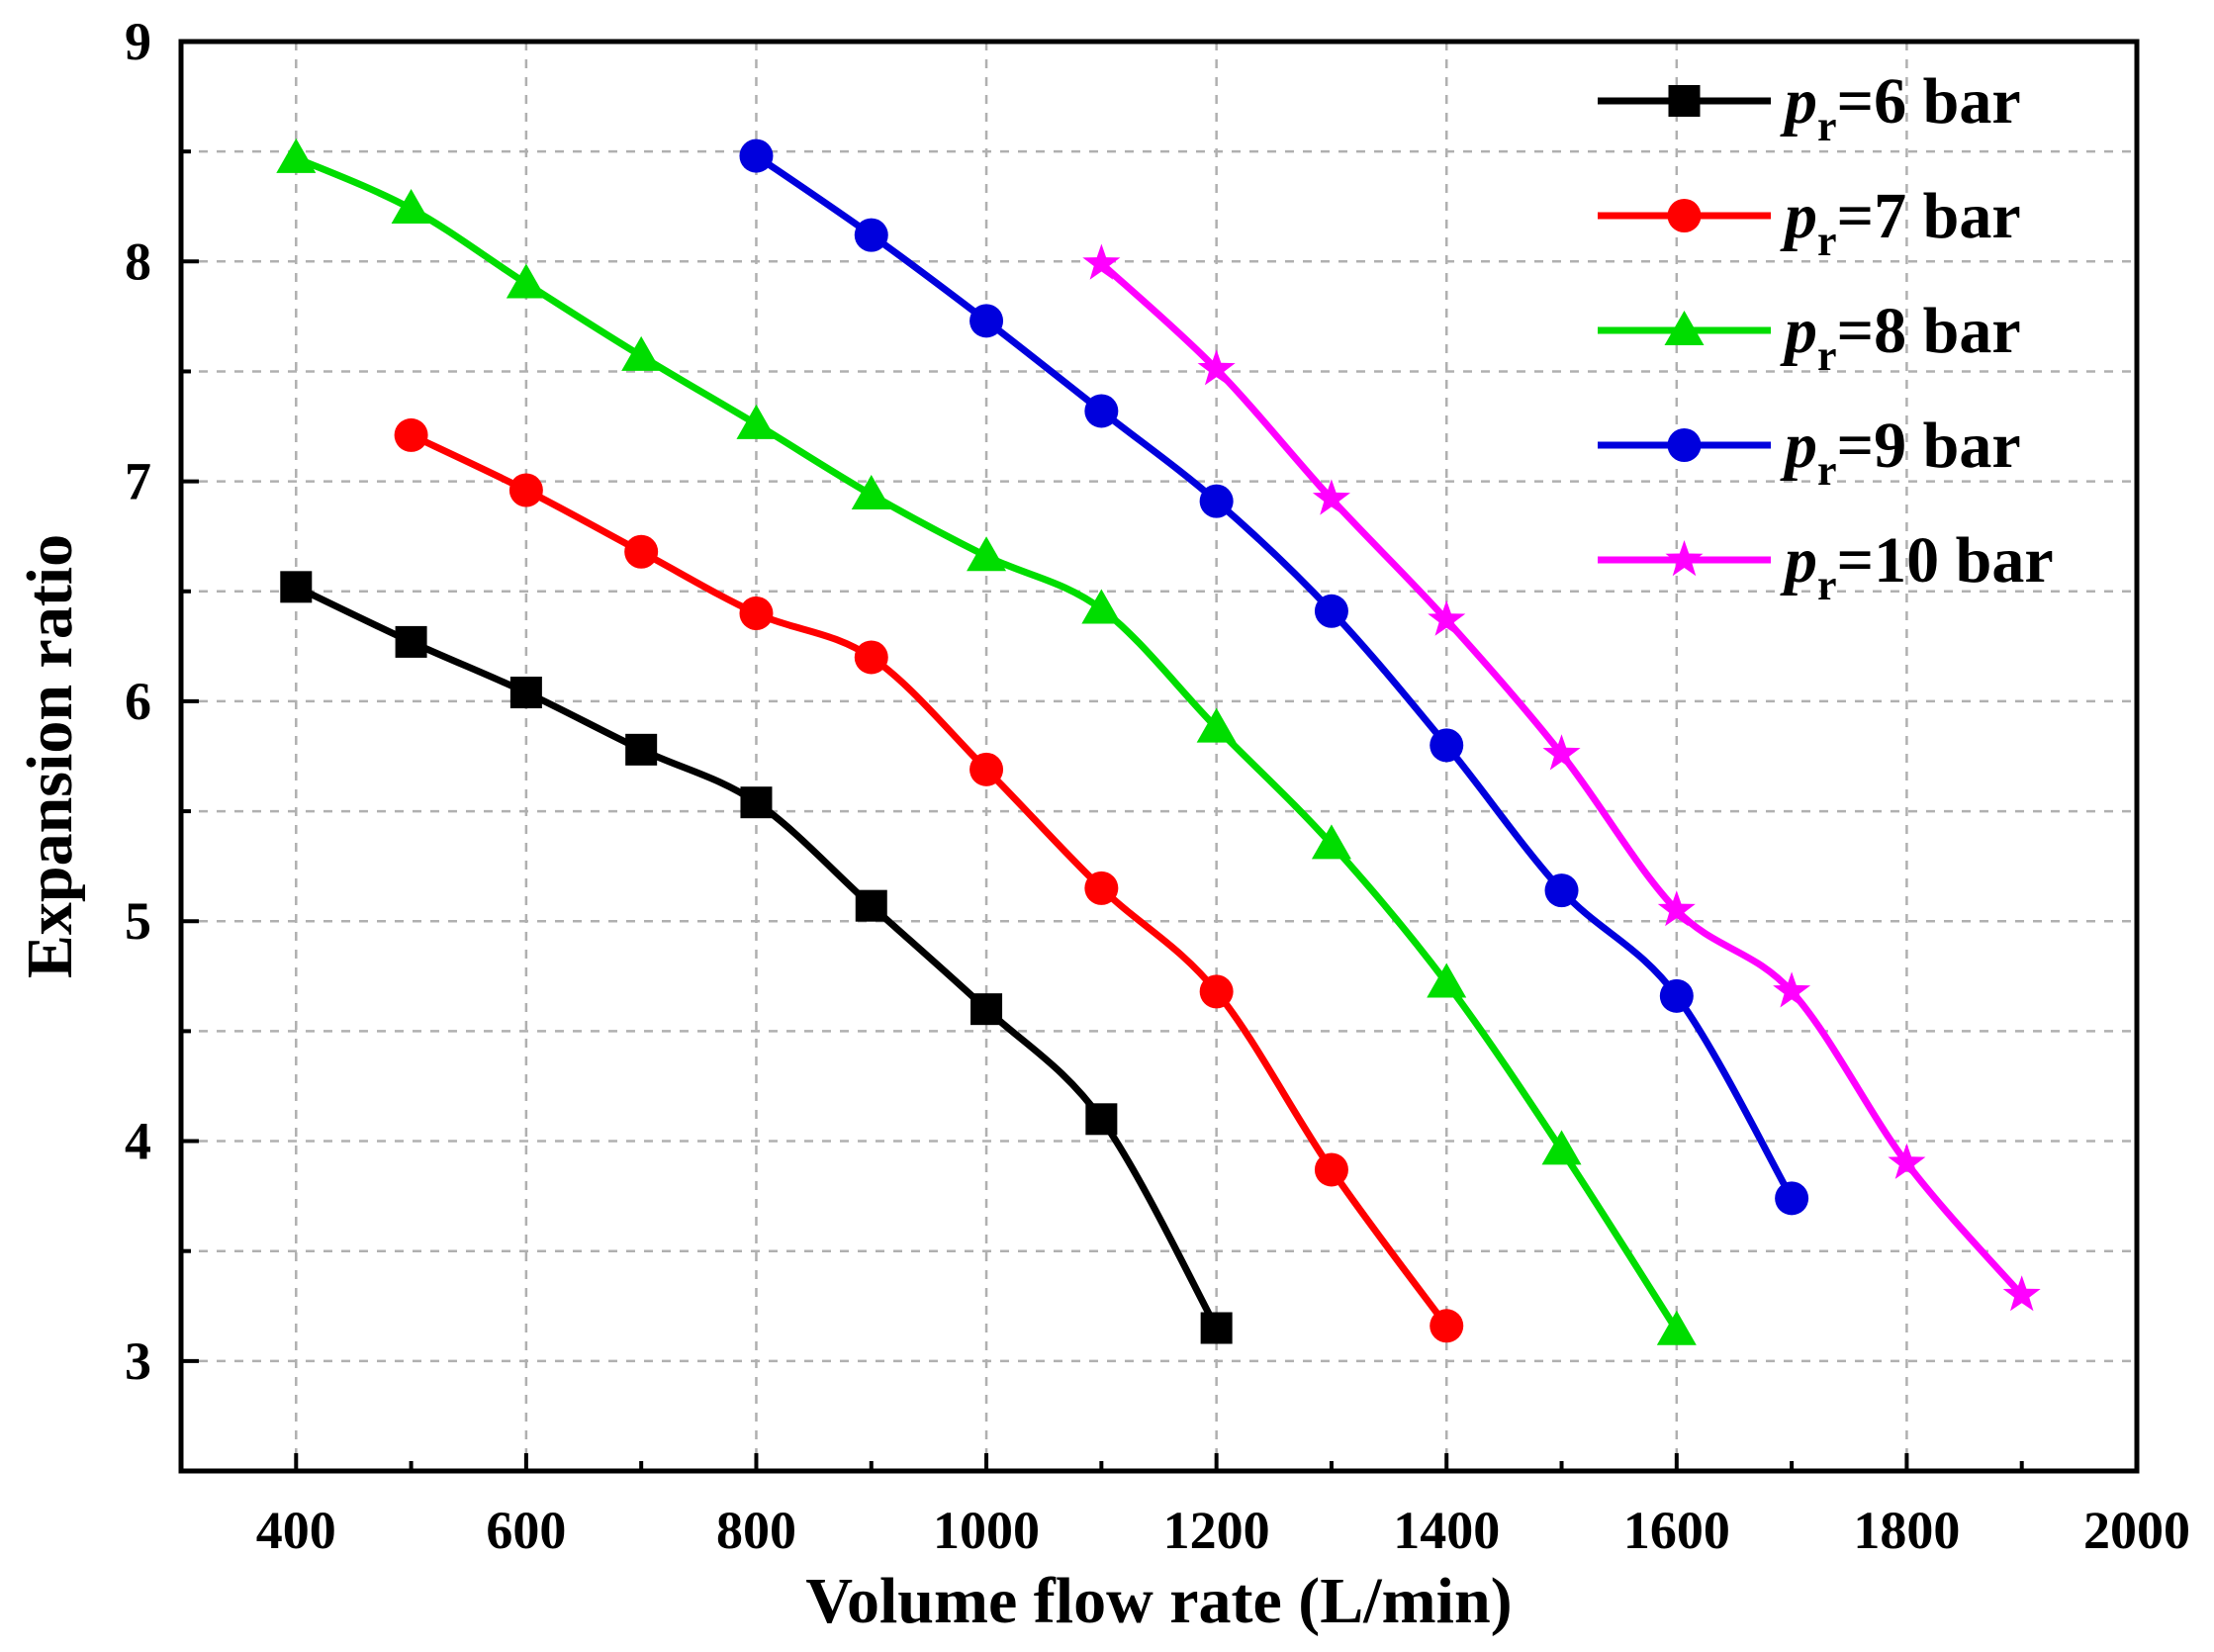  What do you see at coordinates (1929, 331) in the screenshot?
I see `legend-label-rest: =8 bar` at bounding box center [1929, 331].